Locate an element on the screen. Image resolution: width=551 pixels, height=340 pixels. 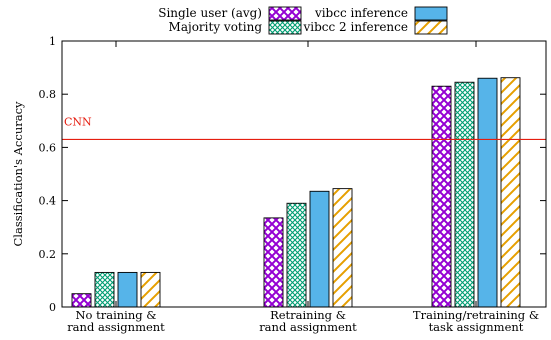
y-tick-label: 0.6 is located at coordinates (48, 147).